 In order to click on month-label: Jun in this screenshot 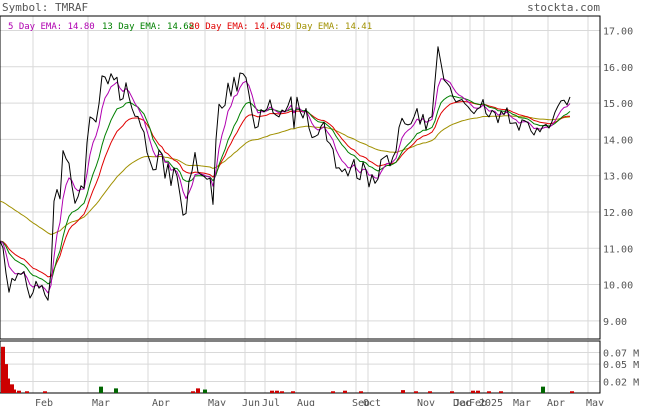, I will do `click(251, 402)`.